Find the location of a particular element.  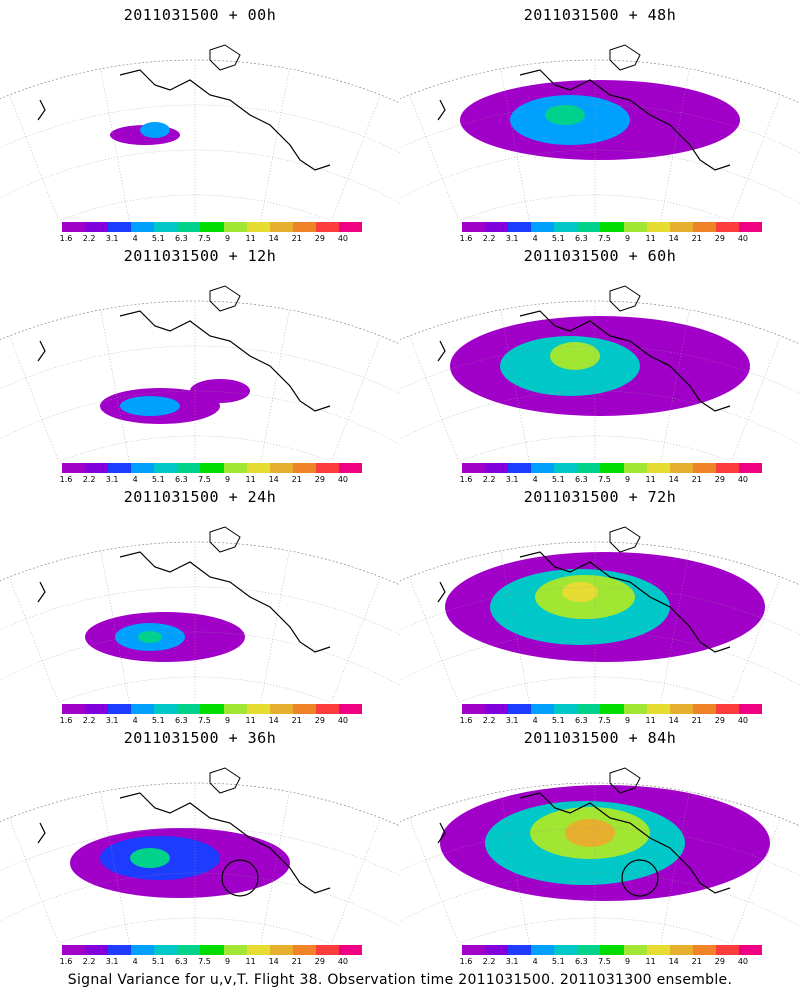

colorbar-tick-label: 5.1 is located at coordinates (558, 720).